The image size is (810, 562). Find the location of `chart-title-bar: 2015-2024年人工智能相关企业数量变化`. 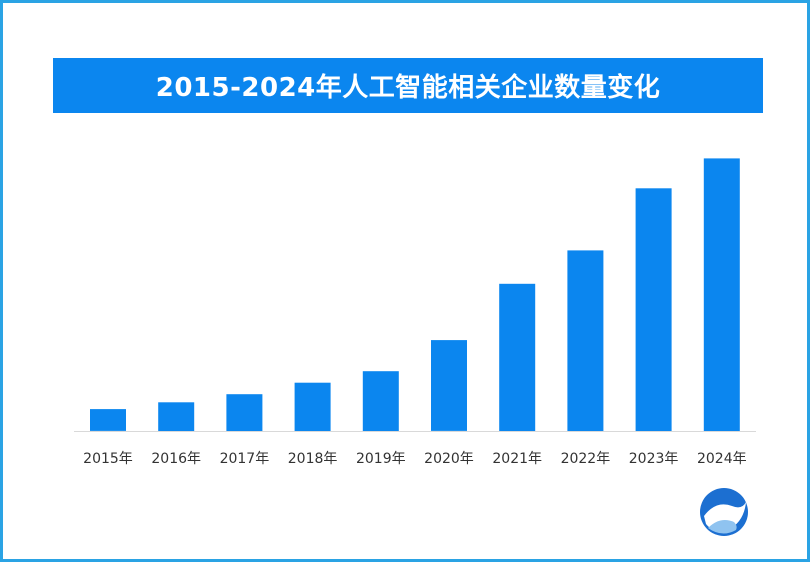

chart-title-bar: 2015-2024年人工智能相关企业数量变化 is located at coordinates (408, 85).